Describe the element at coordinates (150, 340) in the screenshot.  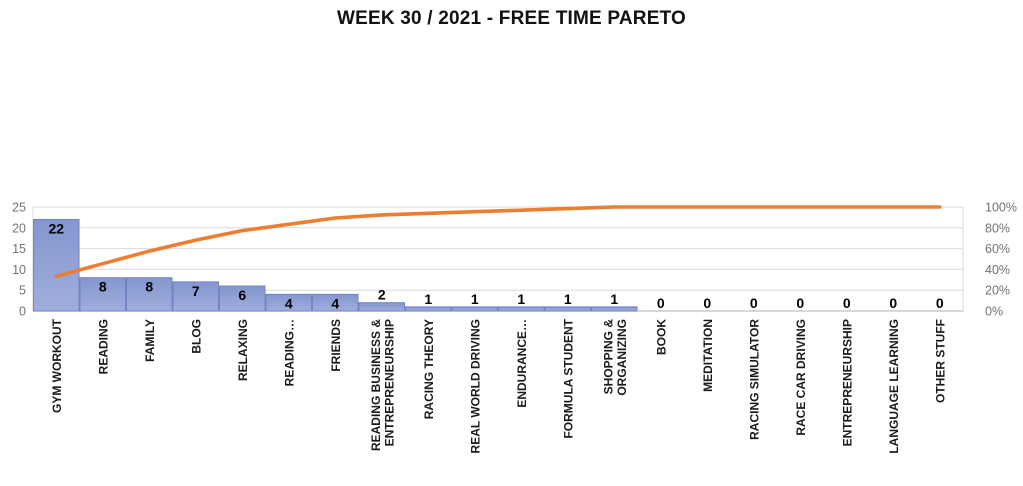
I see `category-label: FAMILY` at that location.